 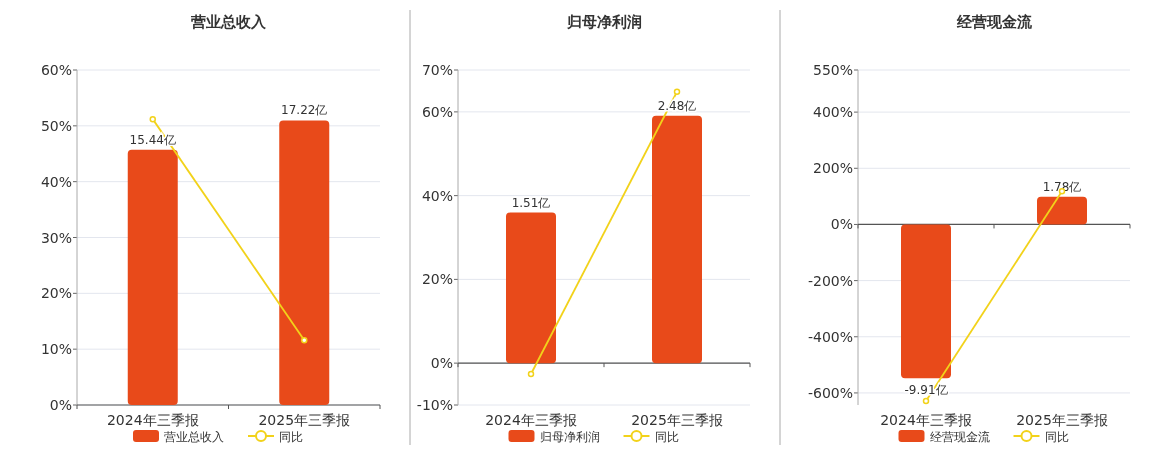 What do you see at coordinates (959, 437) in the screenshot?
I see `legend-label: 经营现金流` at bounding box center [959, 437].